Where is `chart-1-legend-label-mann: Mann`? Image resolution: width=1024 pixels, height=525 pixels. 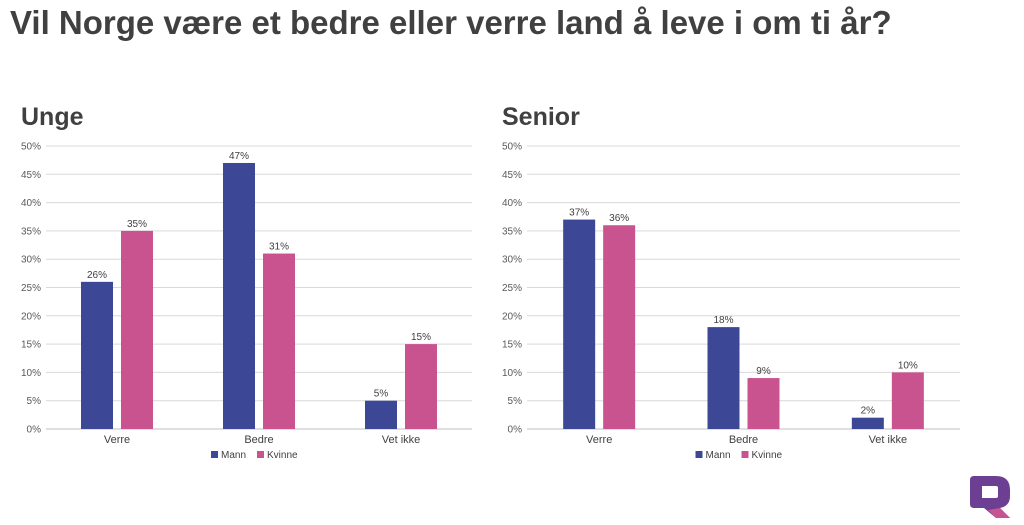
chart-1-legend-label-mann: Mann is located at coordinates (718, 455).